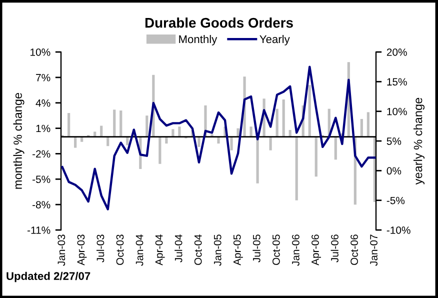 The image size is (438, 298). I want to click on x-tick-label: Jan-03, so click(62, 250).